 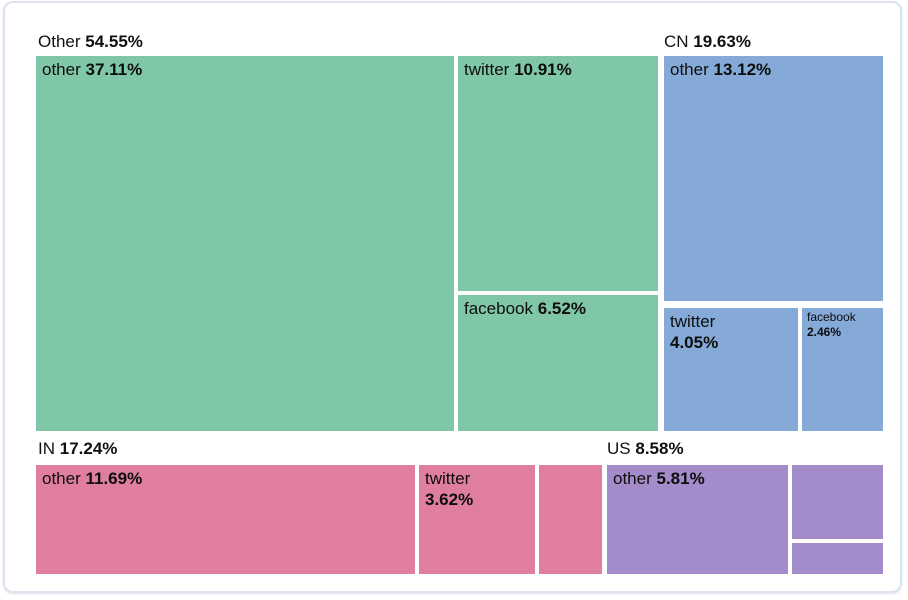 What do you see at coordinates (842, 369) in the screenshot?
I see `treemap-cell-cn-facebook: facebook 2.46%` at bounding box center [842, 369].